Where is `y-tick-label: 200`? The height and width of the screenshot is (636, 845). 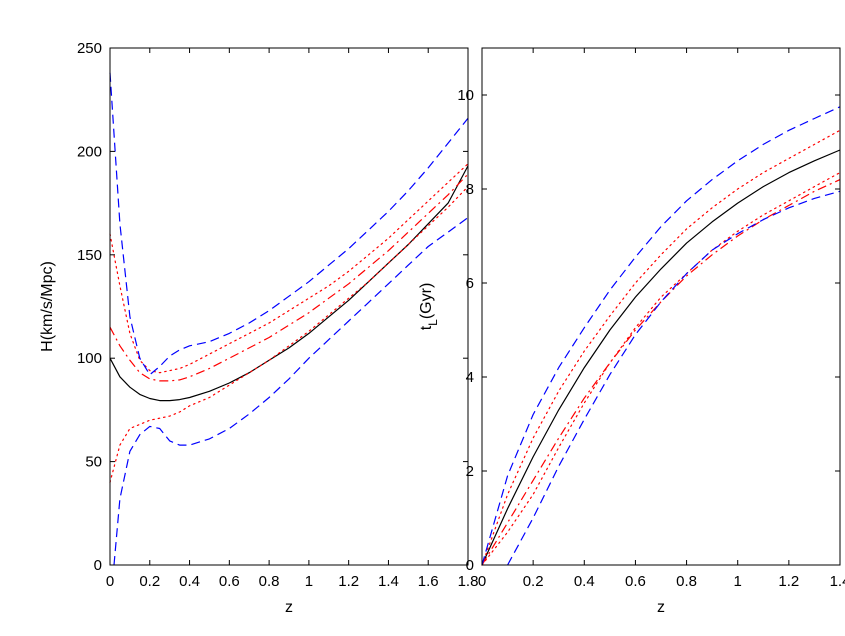 y-tick-label: 200 is located at coordinates (89, 151).